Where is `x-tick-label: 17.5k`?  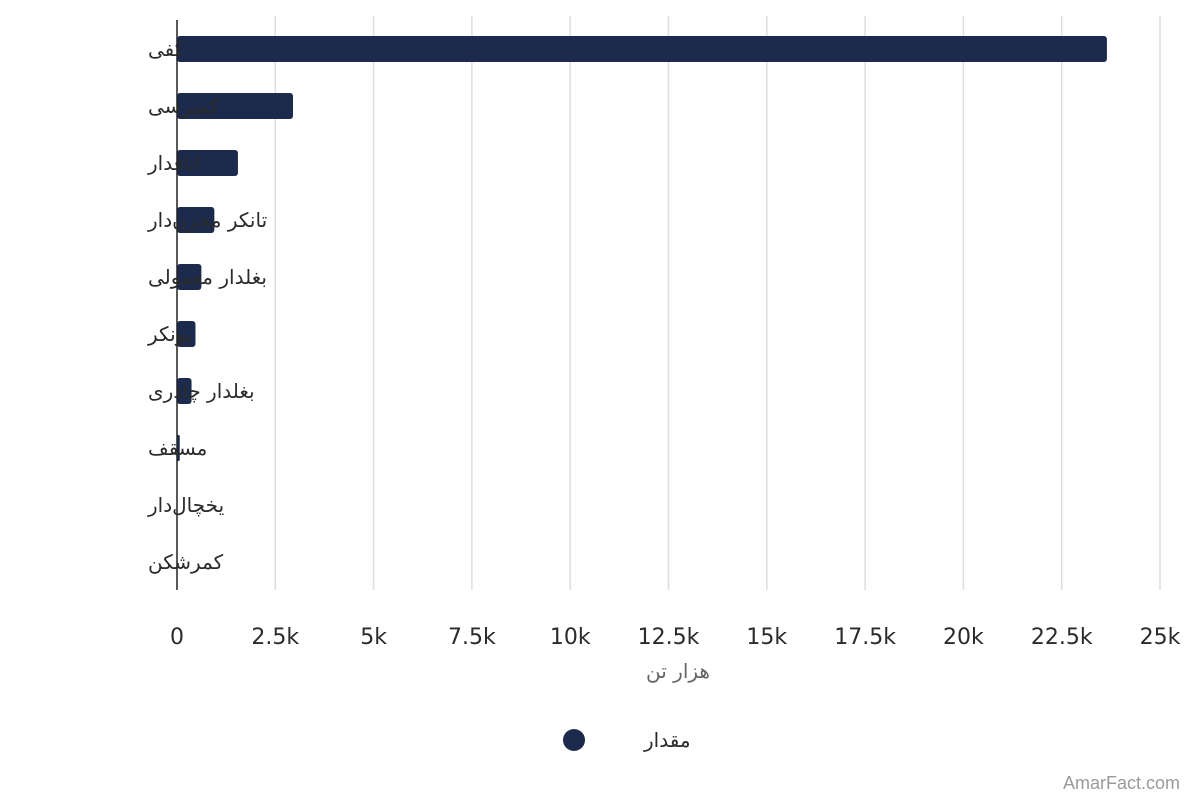 x-tick-label: 17.5k is located at coordinates (865, 637).